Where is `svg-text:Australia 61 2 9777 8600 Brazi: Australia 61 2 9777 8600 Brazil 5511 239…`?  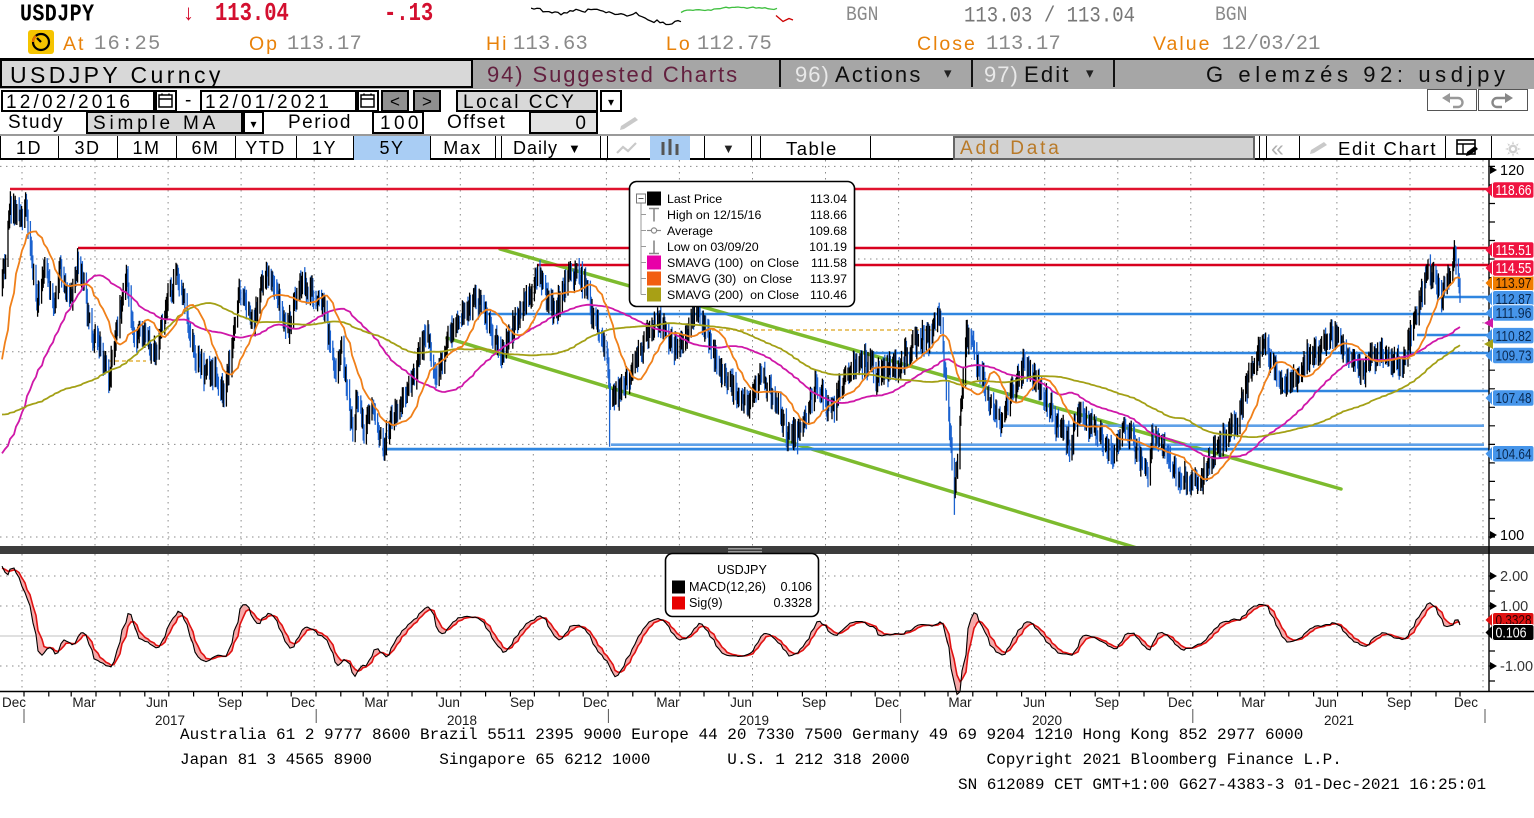 svg-text:Australia 61 2 9777 8600 Brazi: Australia 61 2 9777 8600 Brazil 5511 239… is located at coordinates (741, 735).